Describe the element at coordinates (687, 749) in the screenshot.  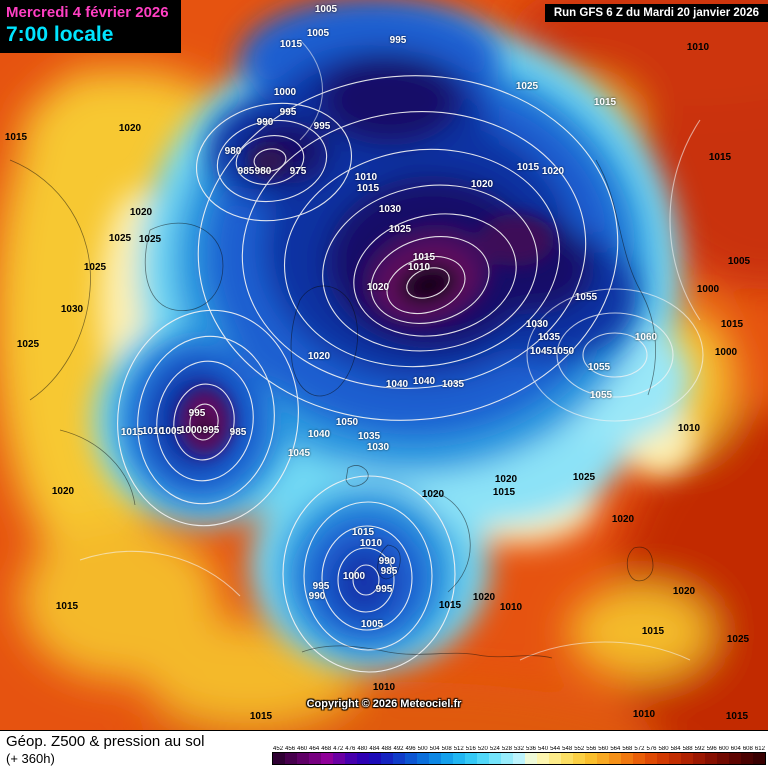
I see `scale-value: 588` at that location.